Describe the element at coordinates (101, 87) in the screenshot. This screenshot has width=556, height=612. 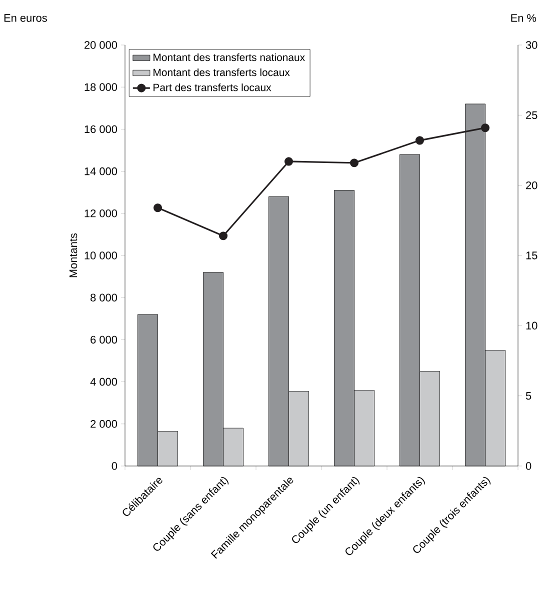
I see `y-tick-label: 18 000` at that location.